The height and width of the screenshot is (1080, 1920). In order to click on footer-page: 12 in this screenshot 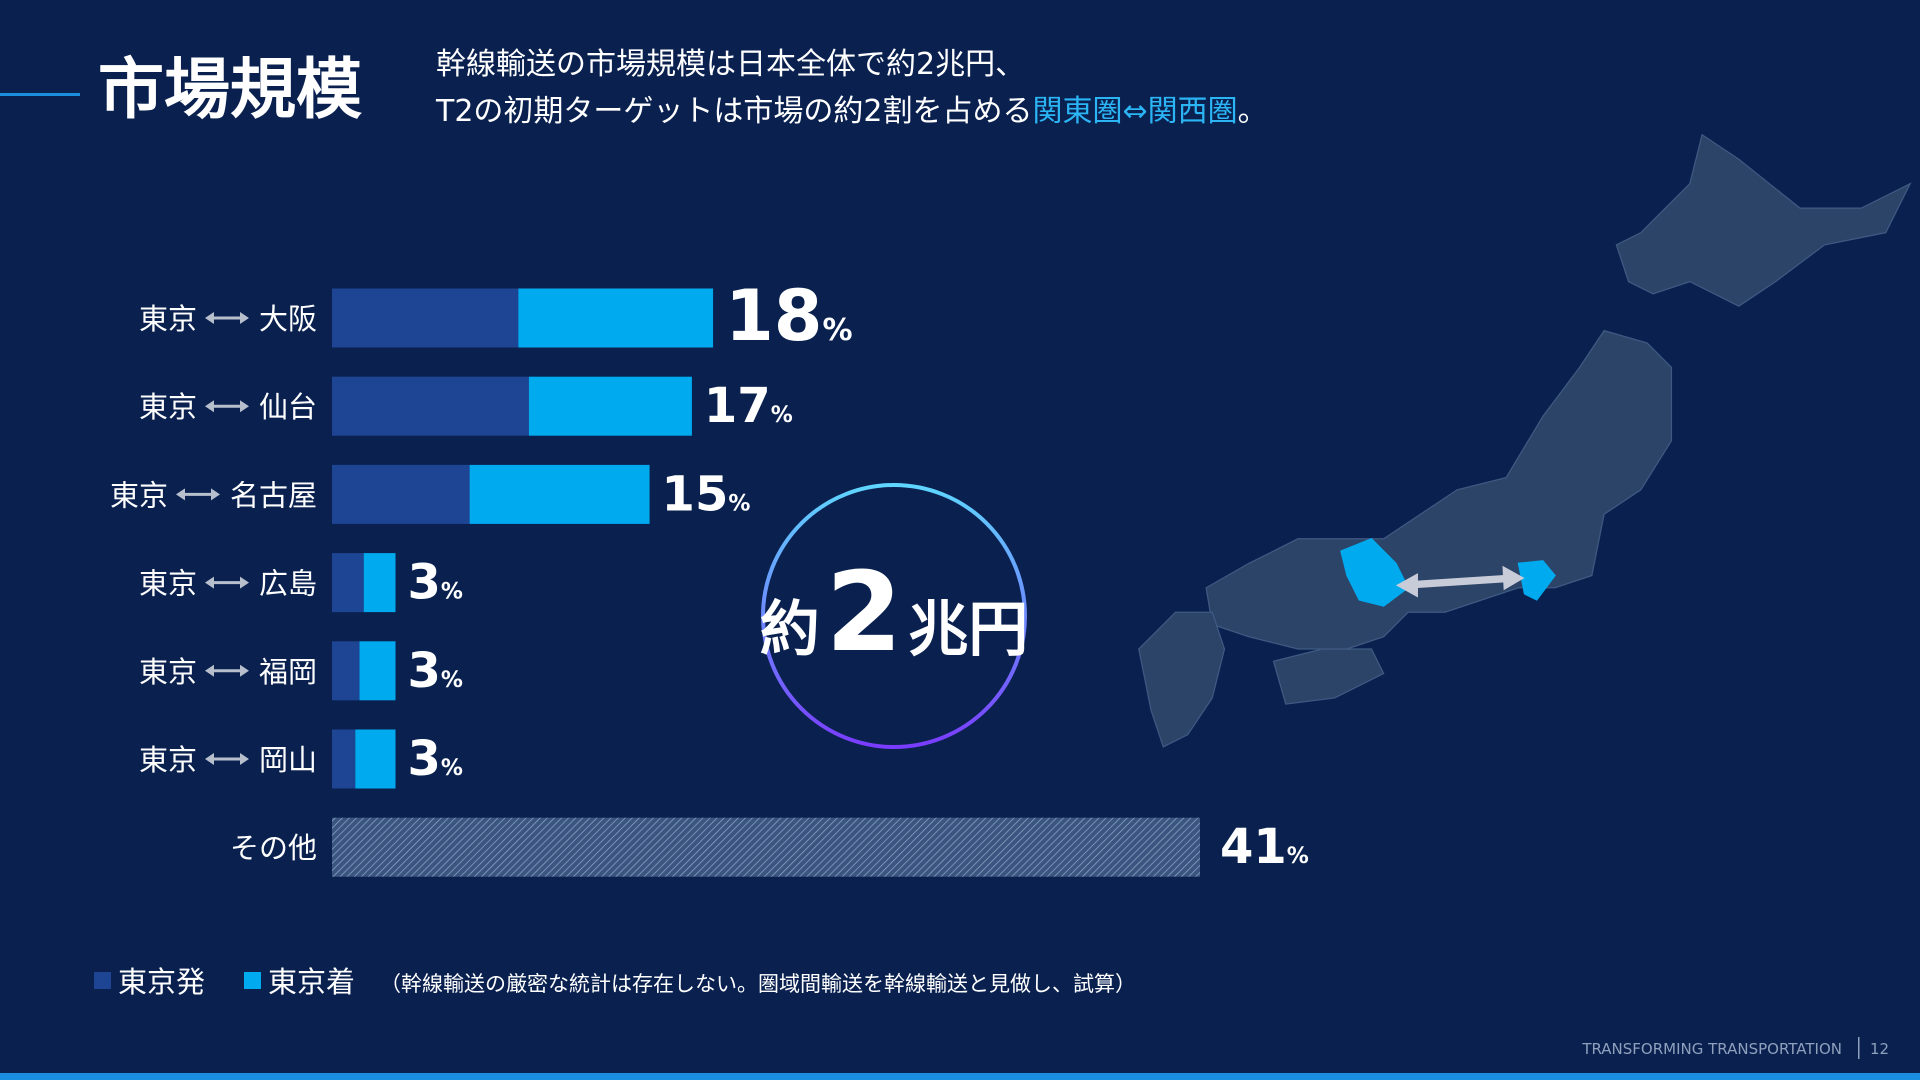, I will do `click(1879, 1049)`.